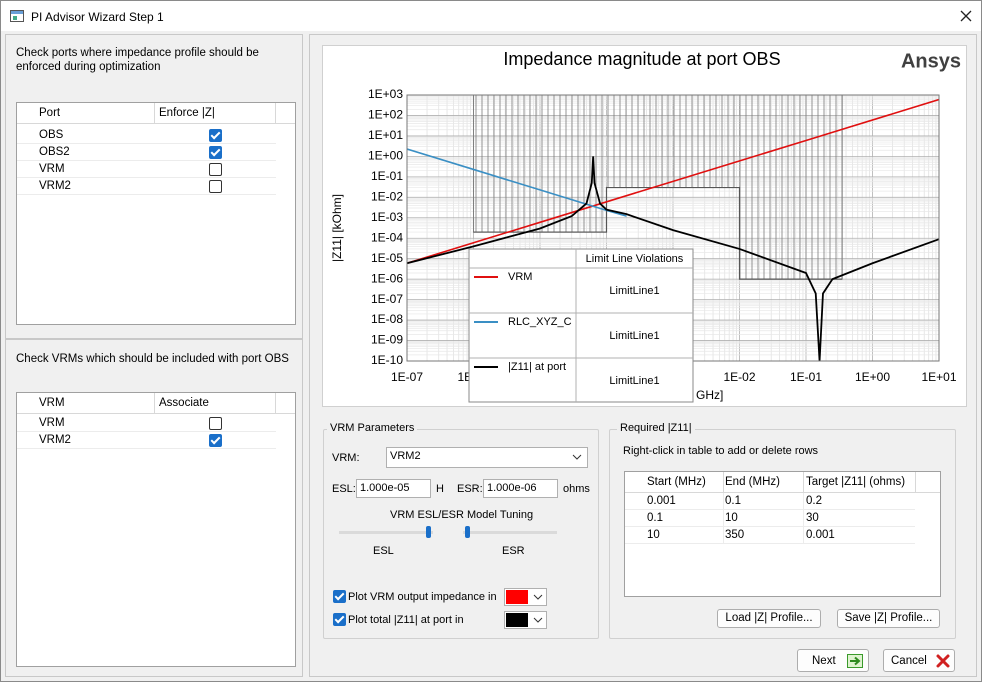 Image resolution: width=982 pixels, height=682 pixels. I want to click on vrm-label: VRM:, so click(346, 458).